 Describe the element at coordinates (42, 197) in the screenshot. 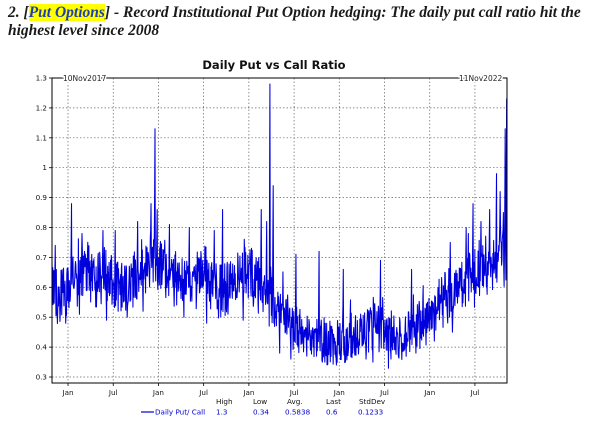

I see `y-tick-label: 0.9` at that location.